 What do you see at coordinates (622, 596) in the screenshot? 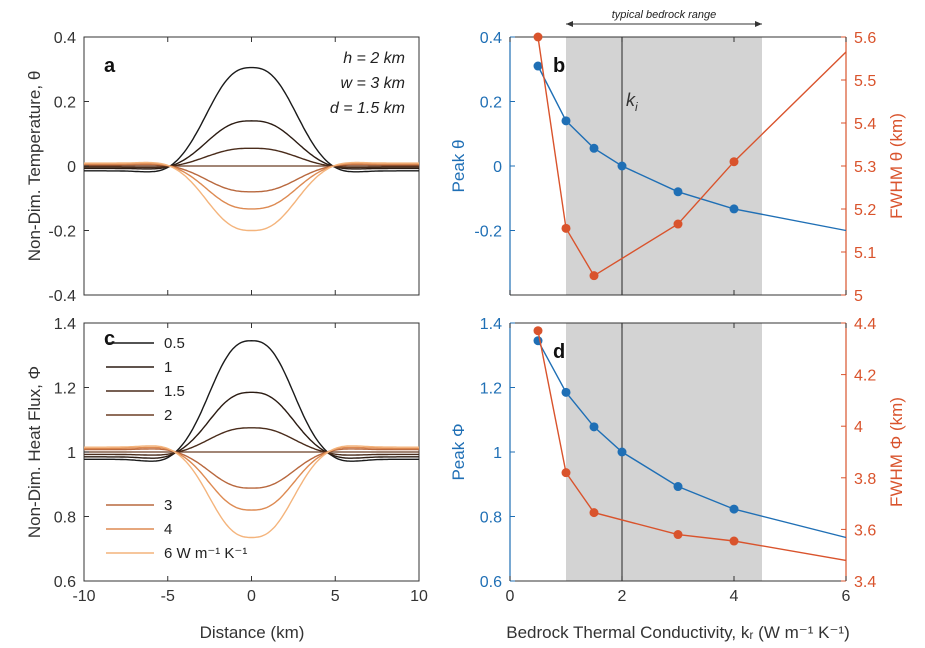
I see `panel-d-xtick-label: 2` at bounding box center [622, 596].